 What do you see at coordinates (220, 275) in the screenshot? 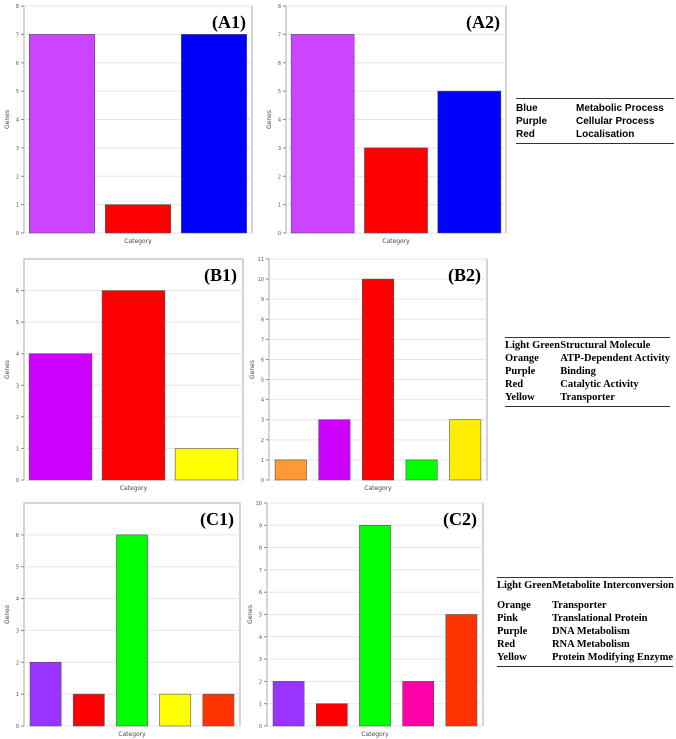
I see `panel-label: (B1)` at bounding box center [220, 275].